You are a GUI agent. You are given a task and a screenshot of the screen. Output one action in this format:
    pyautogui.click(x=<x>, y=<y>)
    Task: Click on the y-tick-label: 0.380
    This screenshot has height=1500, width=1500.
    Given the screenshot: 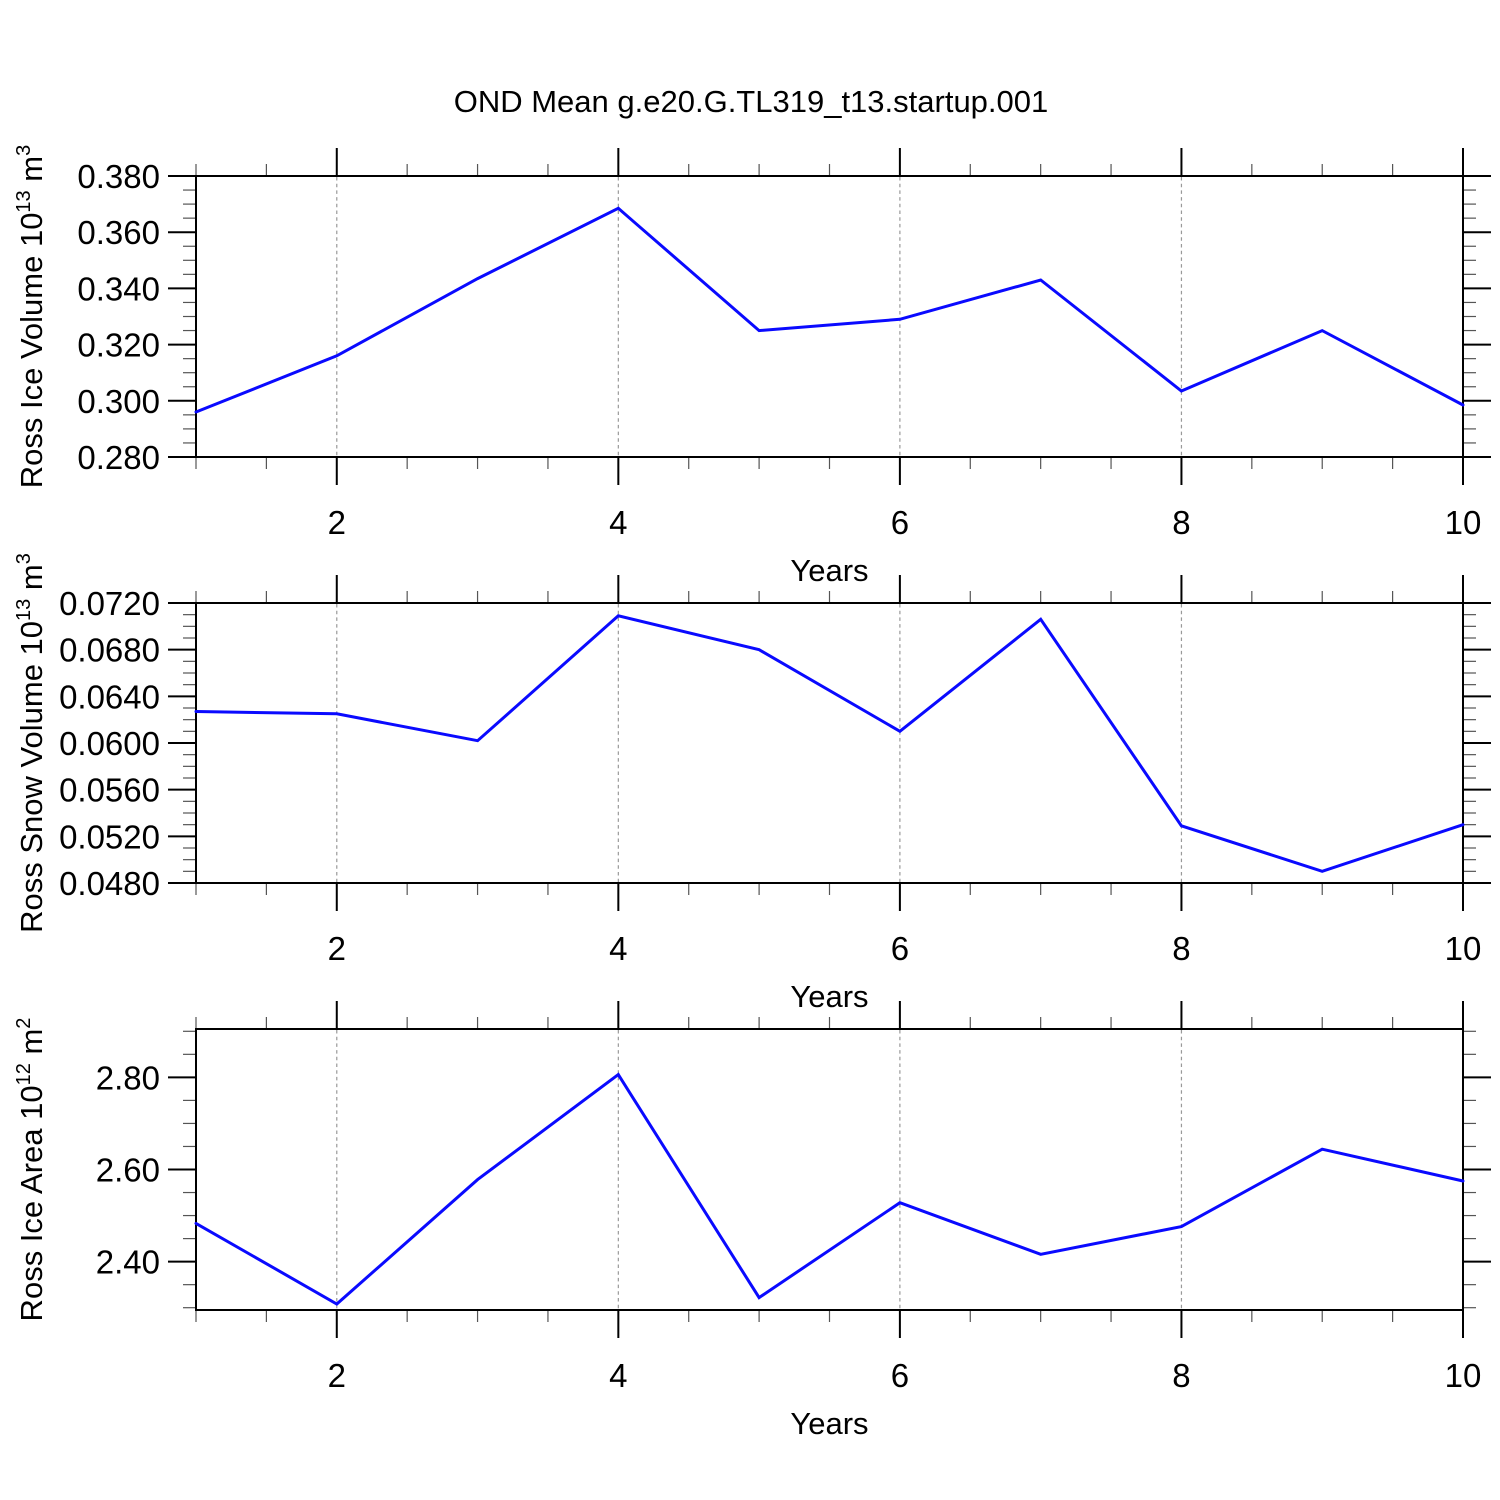 What is the action you would take?
    pyautogui.click(x=118, y=176)
    